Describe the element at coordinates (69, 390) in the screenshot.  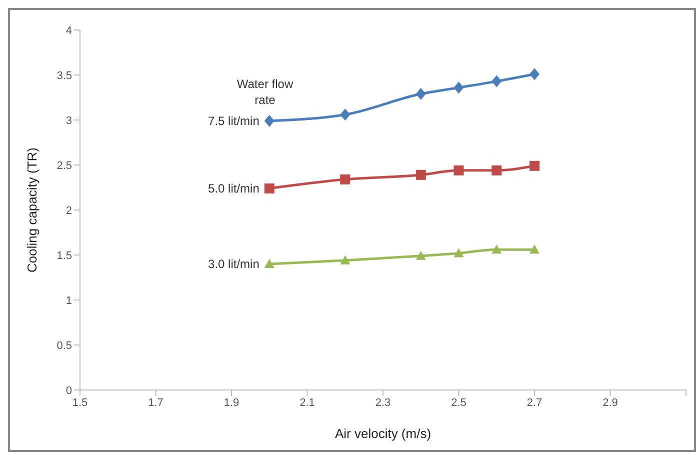
I see `y-tick-label: 0` at that location.